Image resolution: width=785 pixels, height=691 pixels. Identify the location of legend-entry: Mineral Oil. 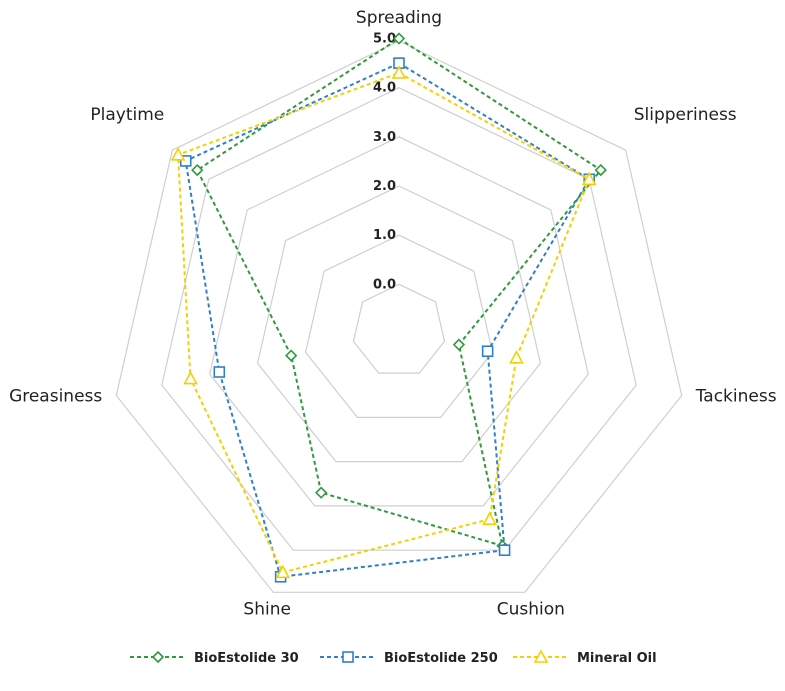
(585, 657).